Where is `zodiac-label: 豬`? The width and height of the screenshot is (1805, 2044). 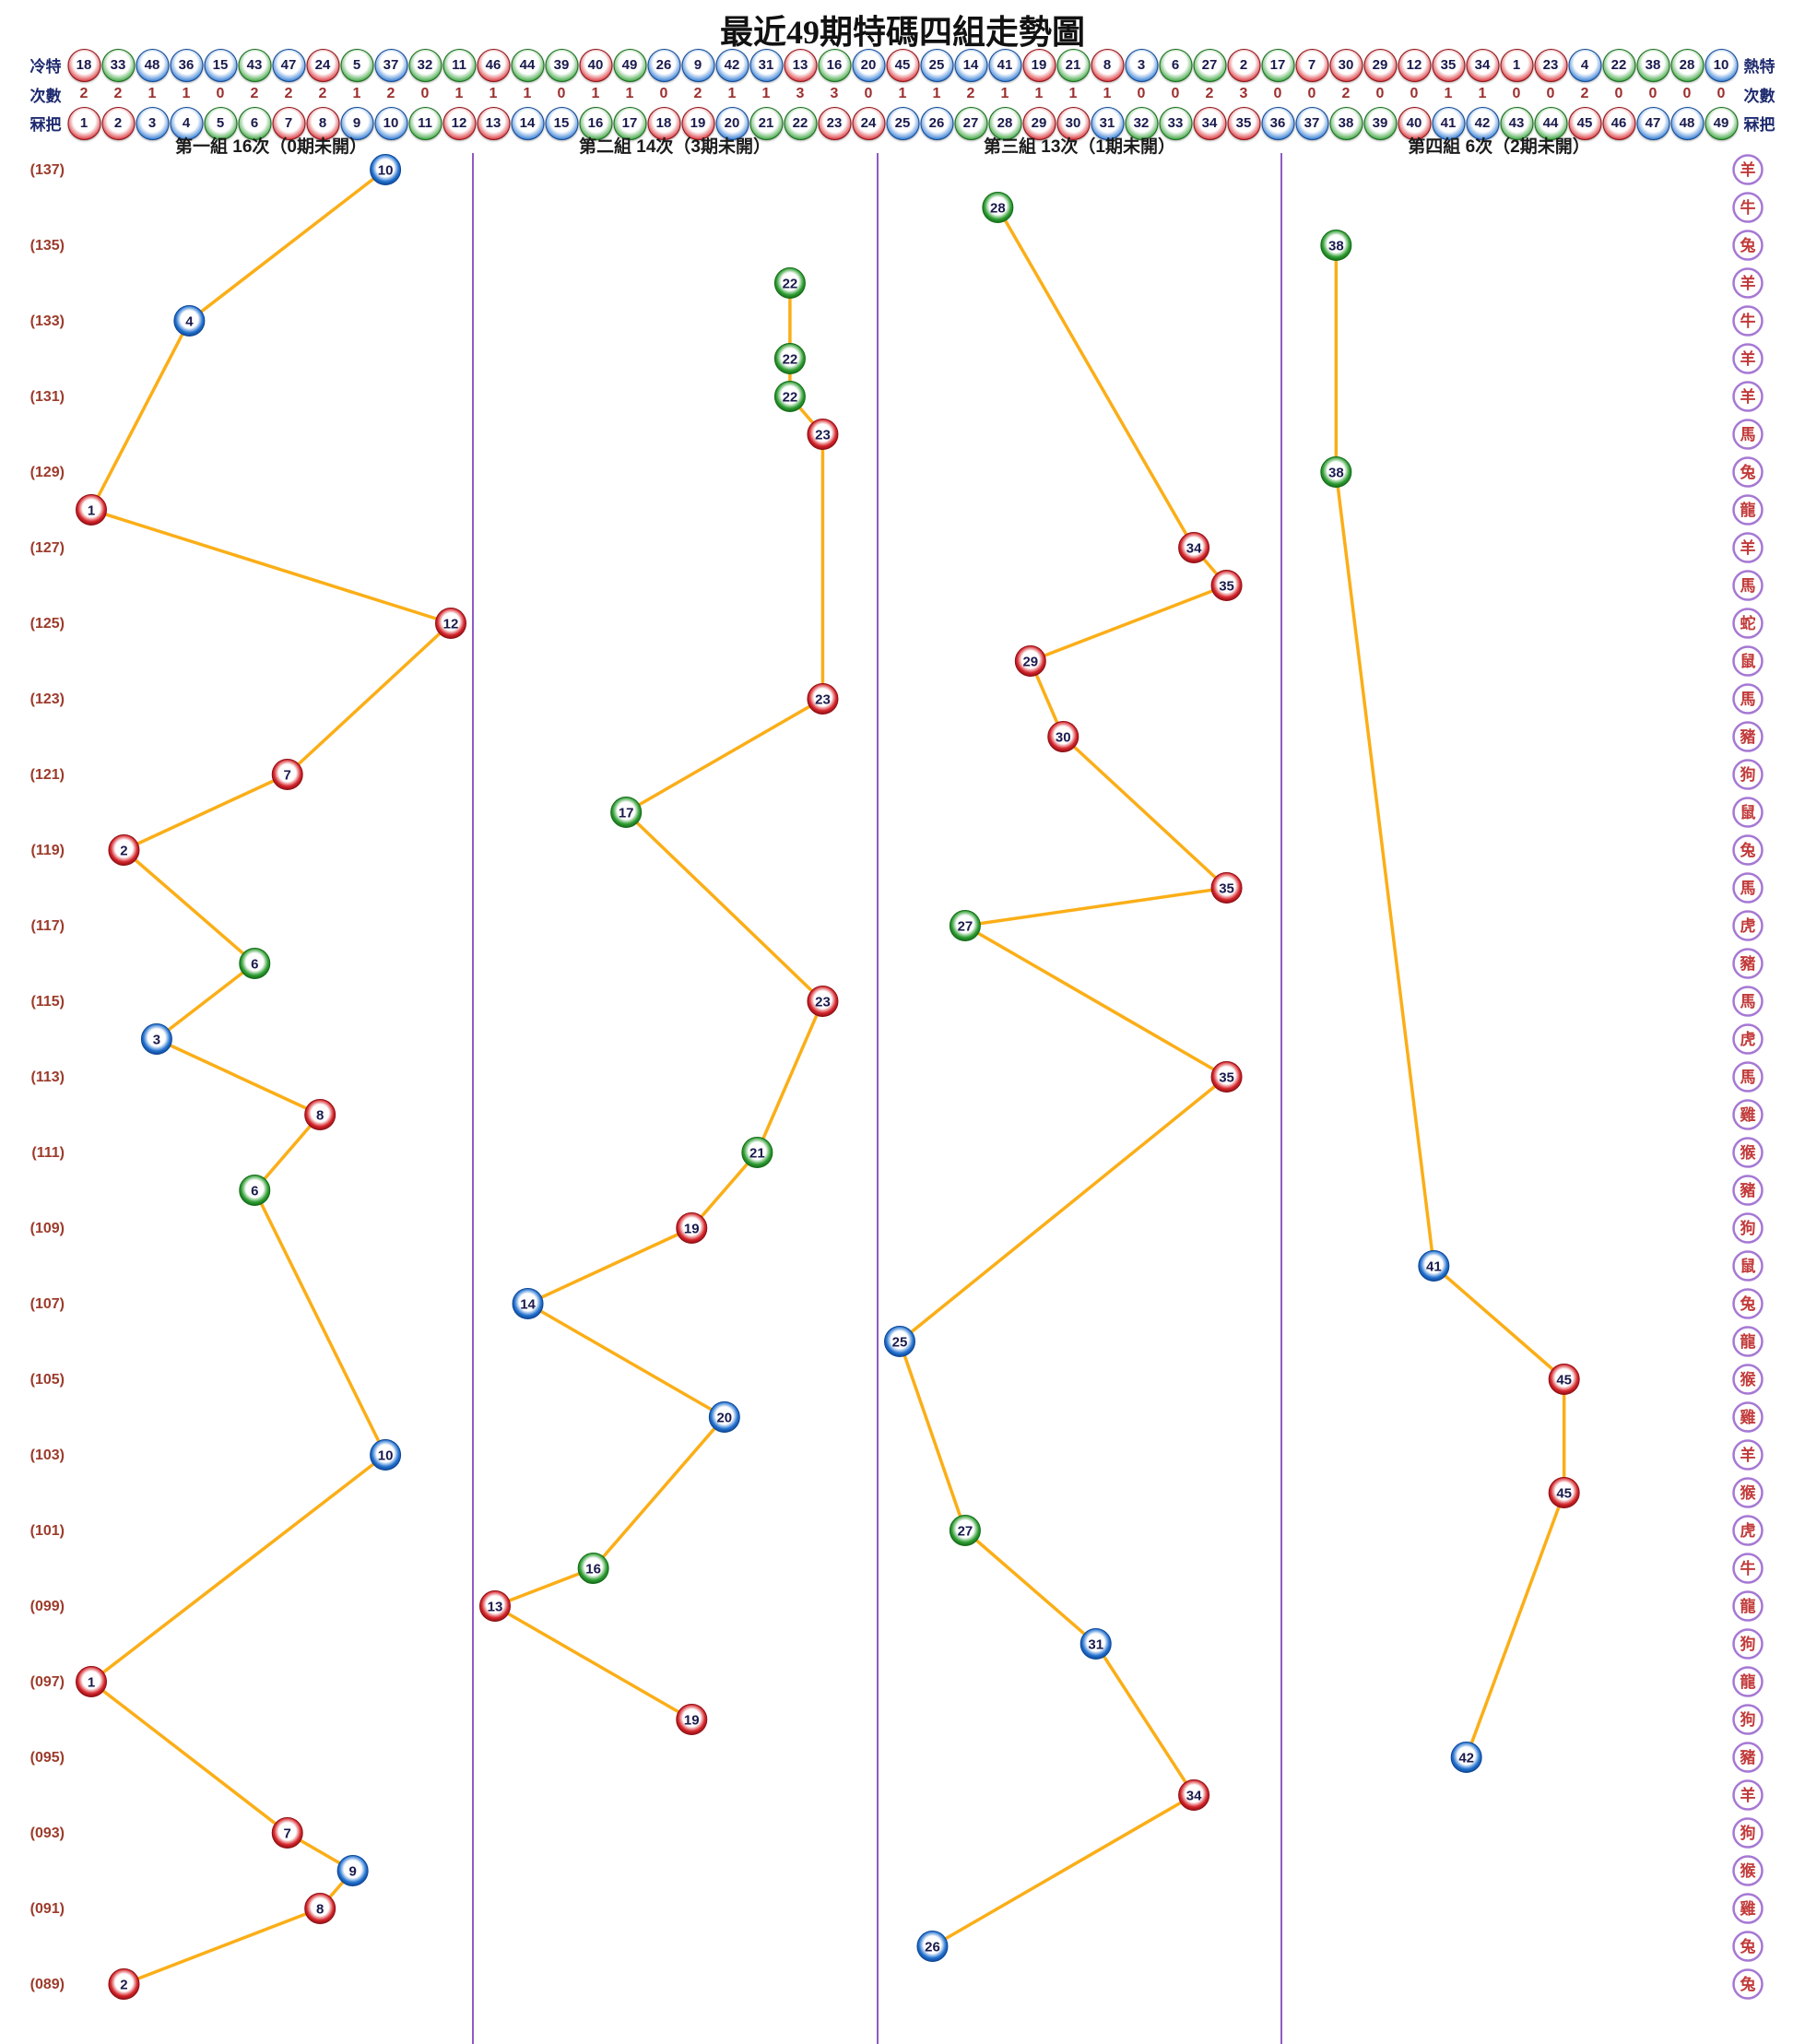
zodiac-label: 豬 is located at coordinates (1748, 1757).